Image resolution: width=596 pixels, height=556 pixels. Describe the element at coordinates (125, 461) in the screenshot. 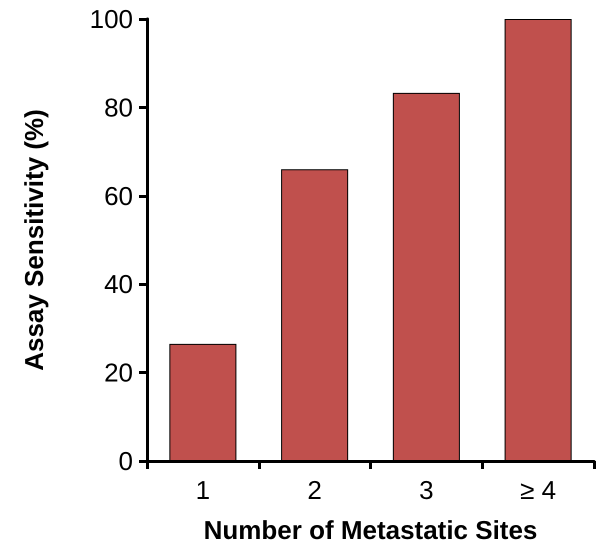

I see `y-tick-label: 0` at that location.